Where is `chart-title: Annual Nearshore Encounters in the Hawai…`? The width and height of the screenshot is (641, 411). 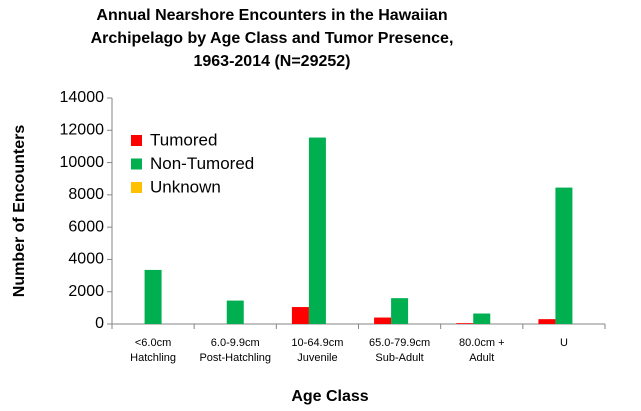 chart-title: Annual Nearshore Encounters in the Hawai… is located at coordinates (271, 15).